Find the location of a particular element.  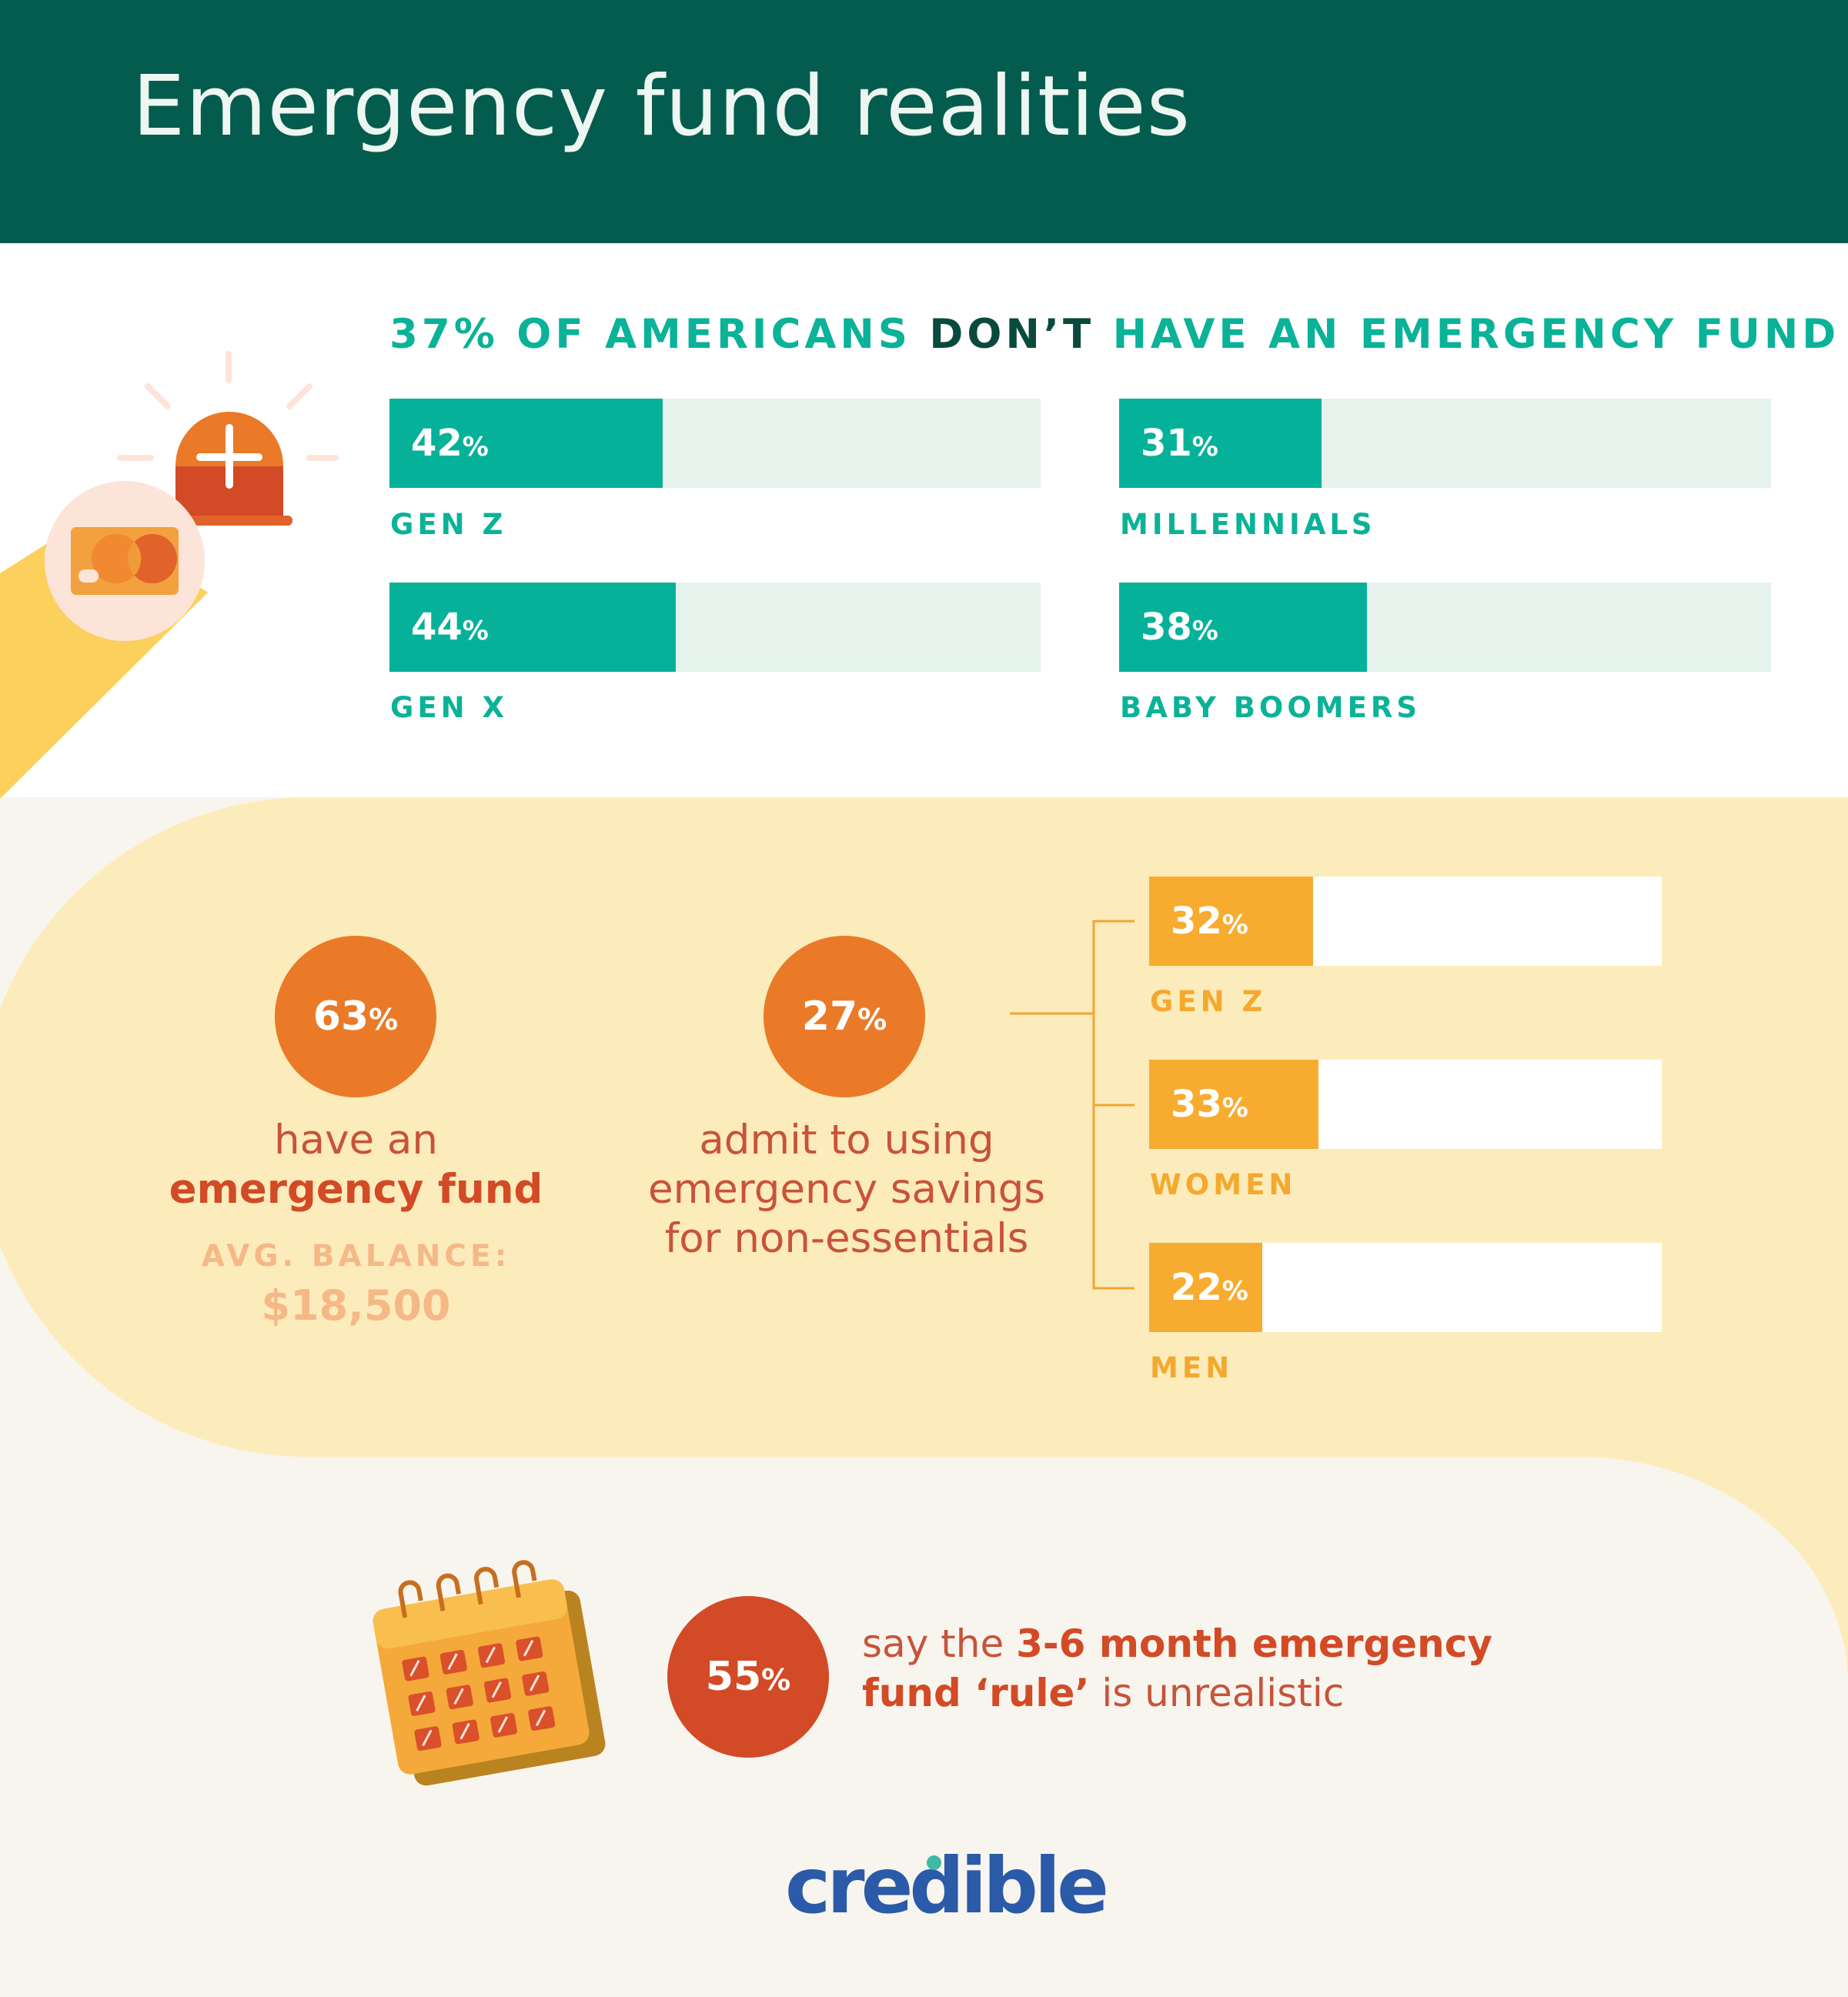

calendar-icon is located at coordinates (490, 1673).